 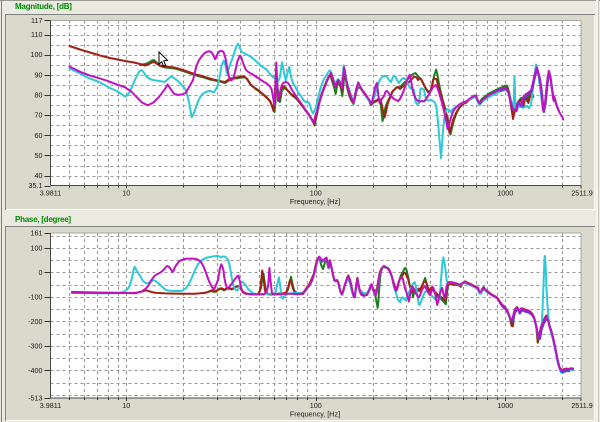 What do you see at coordinates (39, 135) in the screenshot?
I see `svg-text: 60` at bounding box center [39, 135].